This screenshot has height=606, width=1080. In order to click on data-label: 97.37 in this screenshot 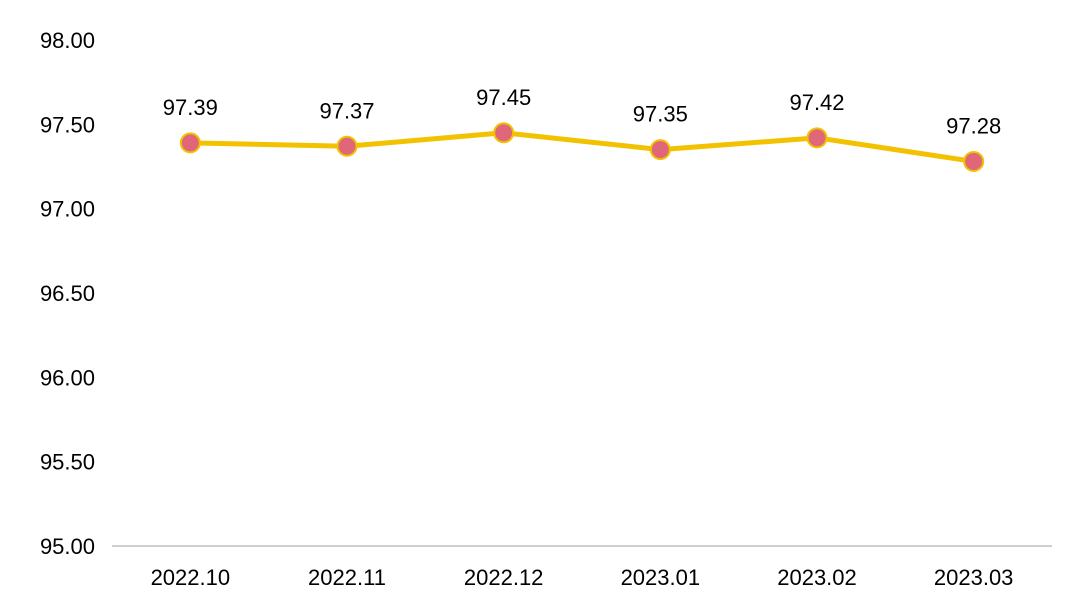, I will do `click(346, 110)`.